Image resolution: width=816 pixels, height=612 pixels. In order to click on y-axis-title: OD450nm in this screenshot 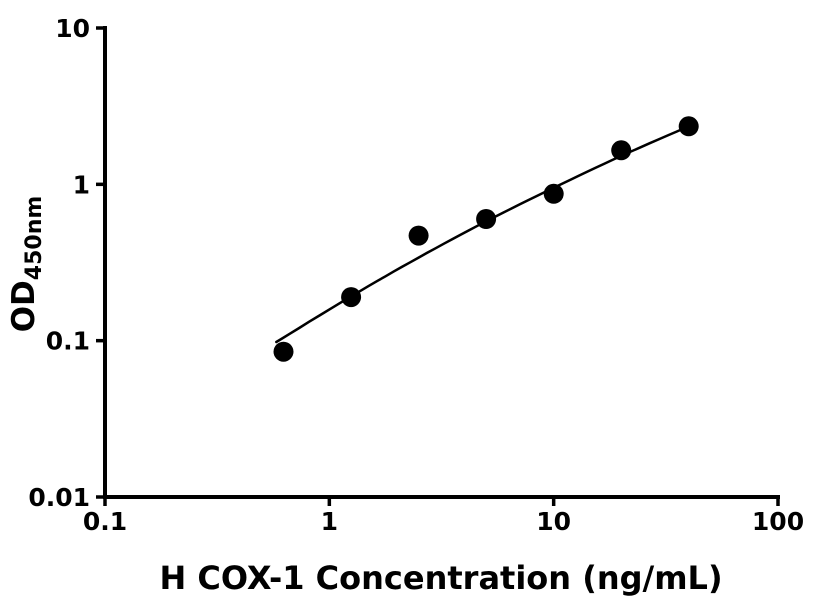, I will do `click(26, 264)`.